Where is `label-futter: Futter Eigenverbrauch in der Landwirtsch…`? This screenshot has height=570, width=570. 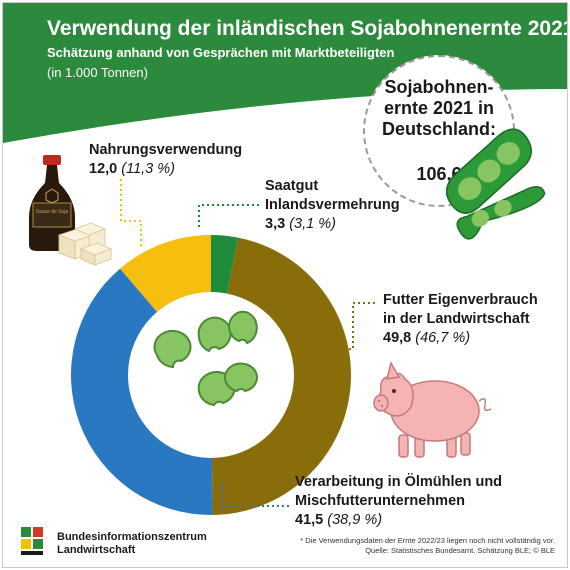 label-futter: Futter Eigenverbrauch in der Landwirtsch… is located at coordinates (460, 319).